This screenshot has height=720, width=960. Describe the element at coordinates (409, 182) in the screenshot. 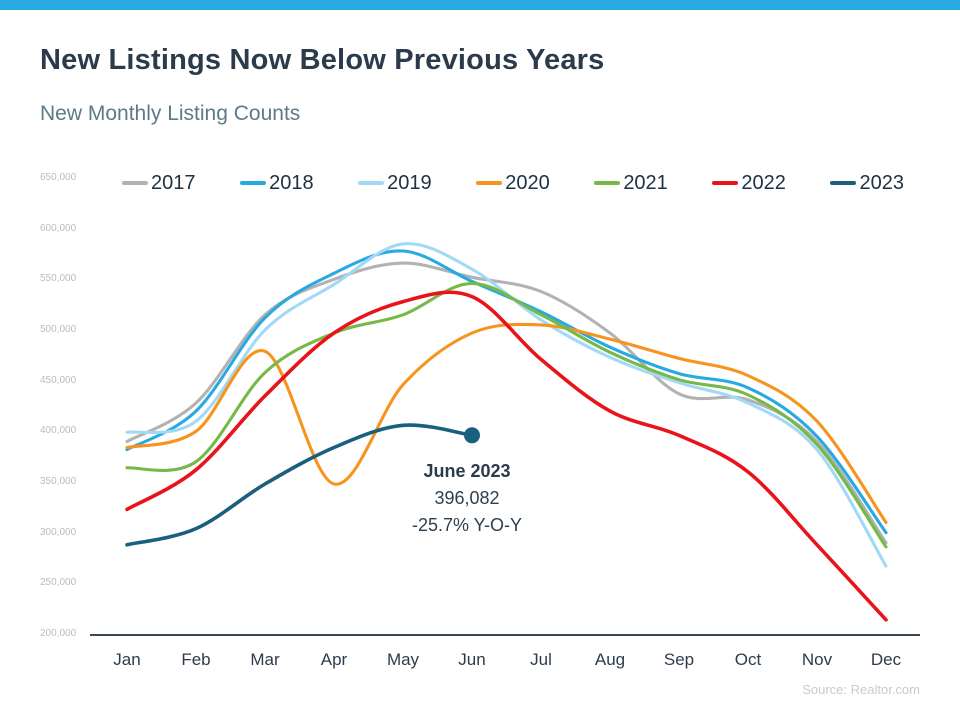

I see `legend-year-label: 2019` at that location.